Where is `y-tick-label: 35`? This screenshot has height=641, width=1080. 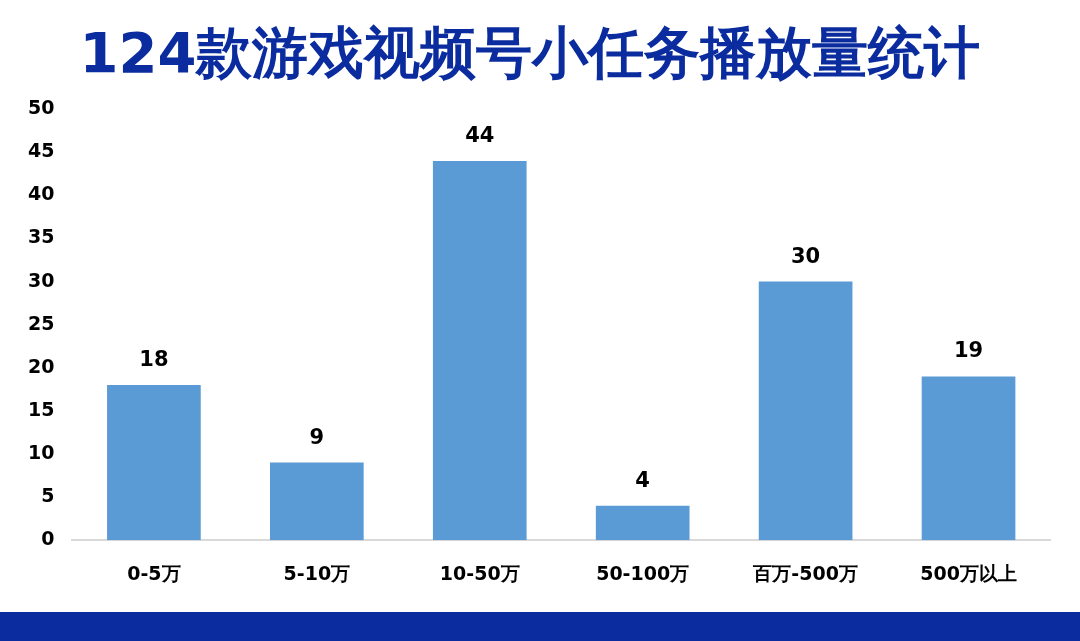
y-tick-label: 35 is located at coordinates (41, 236).